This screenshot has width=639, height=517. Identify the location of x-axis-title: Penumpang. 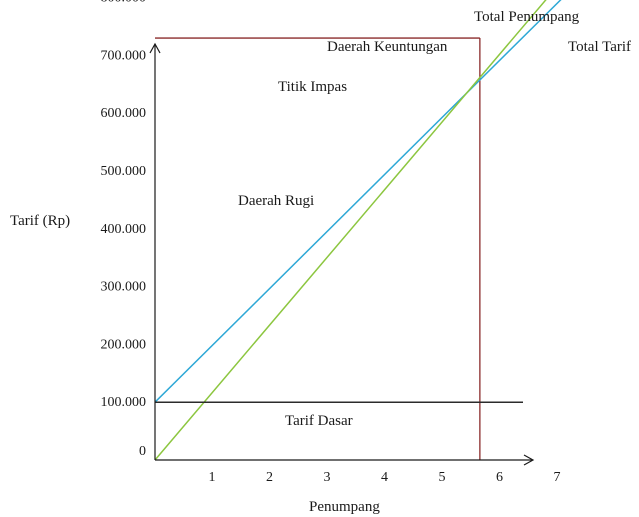
(344, 507).